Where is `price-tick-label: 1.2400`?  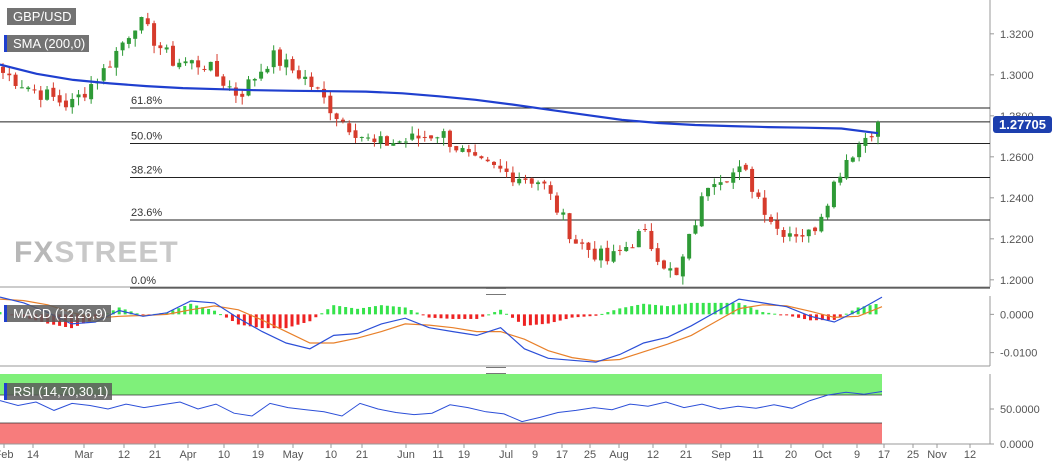
price-tick-label: 1.2400 is located at coordinates (1017, 199).